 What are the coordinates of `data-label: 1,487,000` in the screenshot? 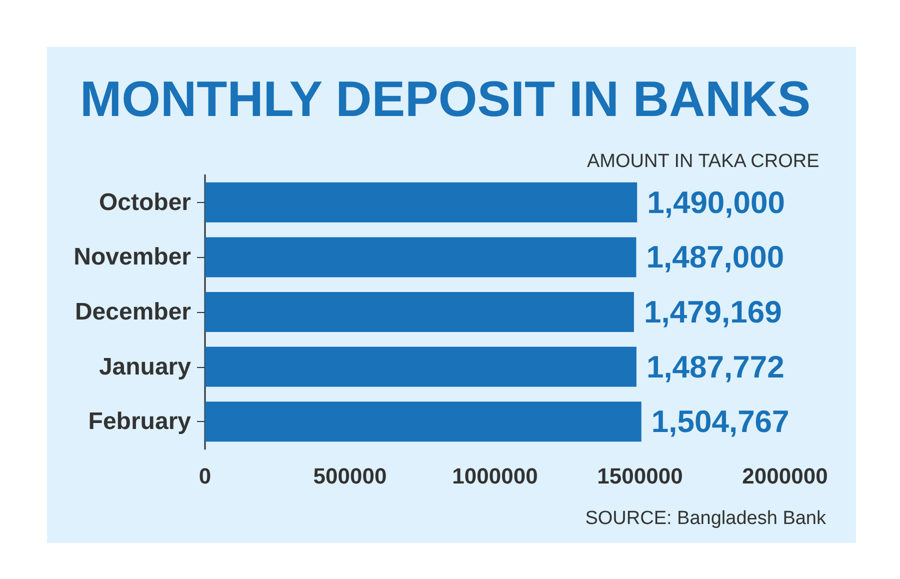 It's located at (715, 257).